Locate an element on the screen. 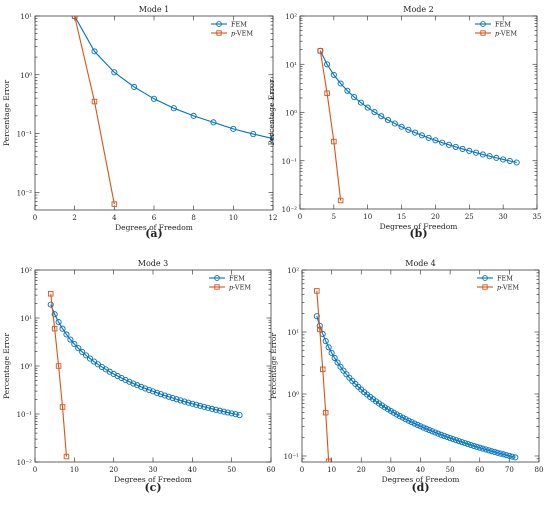 The image size is (550, 513). chart-title: Mode 4 is located at coordinates (420, 263).